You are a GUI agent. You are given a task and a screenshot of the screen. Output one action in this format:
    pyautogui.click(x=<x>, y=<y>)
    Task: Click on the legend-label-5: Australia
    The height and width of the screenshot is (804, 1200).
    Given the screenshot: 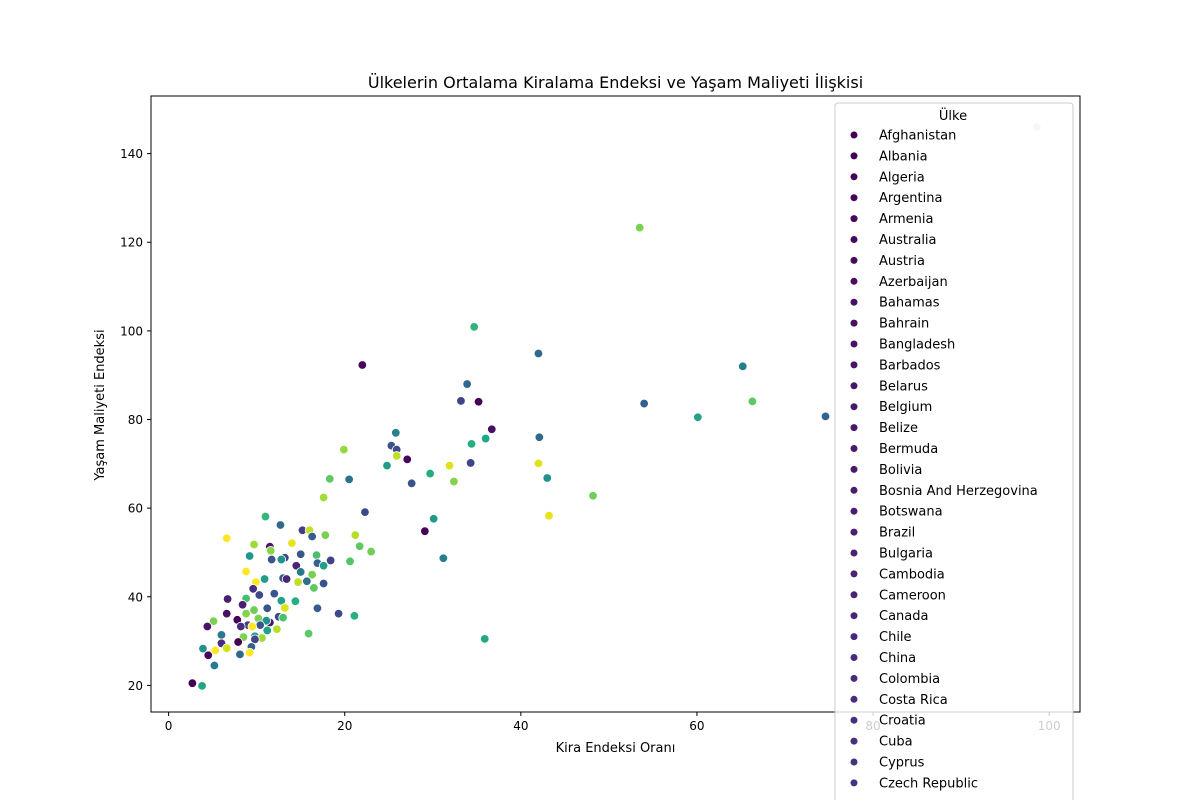 What is the action you would take?
    pyautogui.click(x=908, y=240)
    